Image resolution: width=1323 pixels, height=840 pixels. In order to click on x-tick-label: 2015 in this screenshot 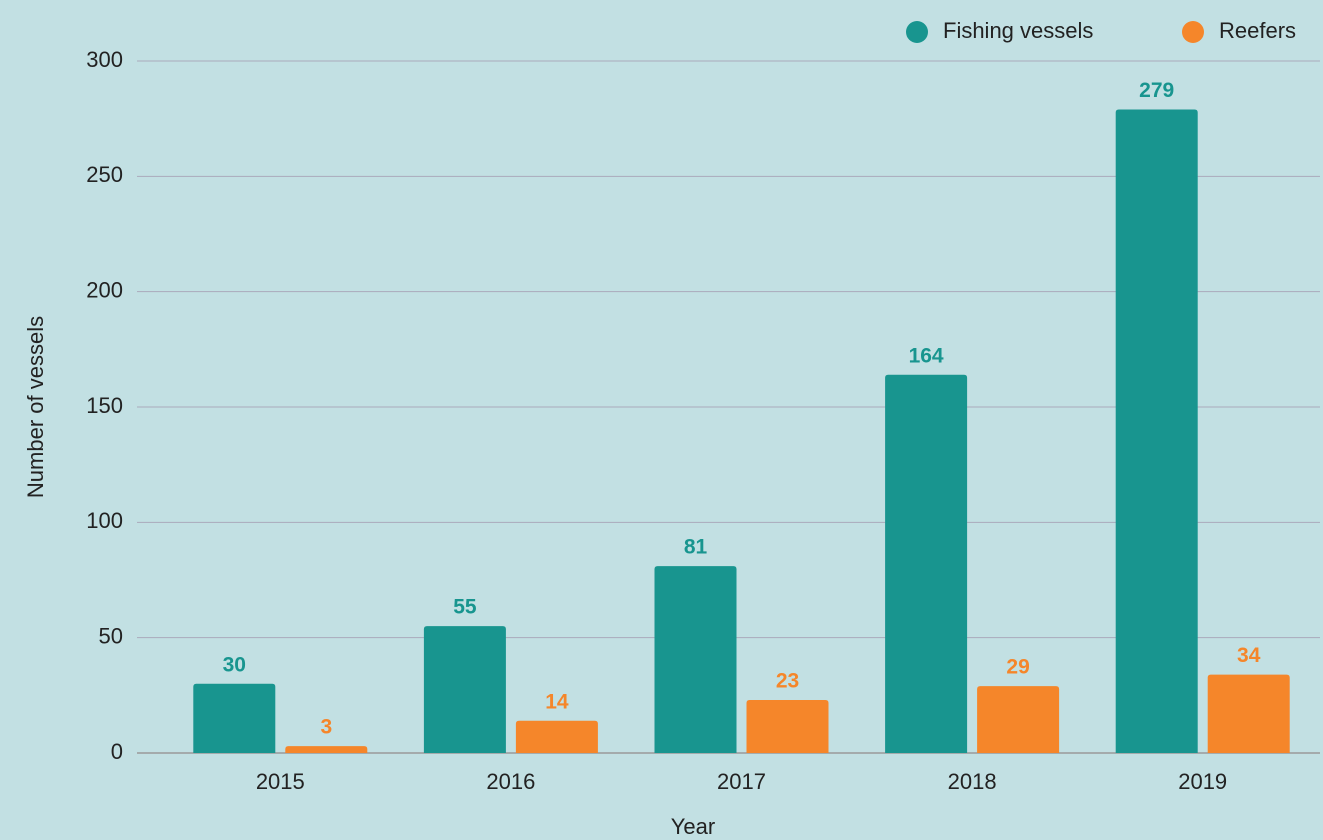, I will do `click(280, 781)`.